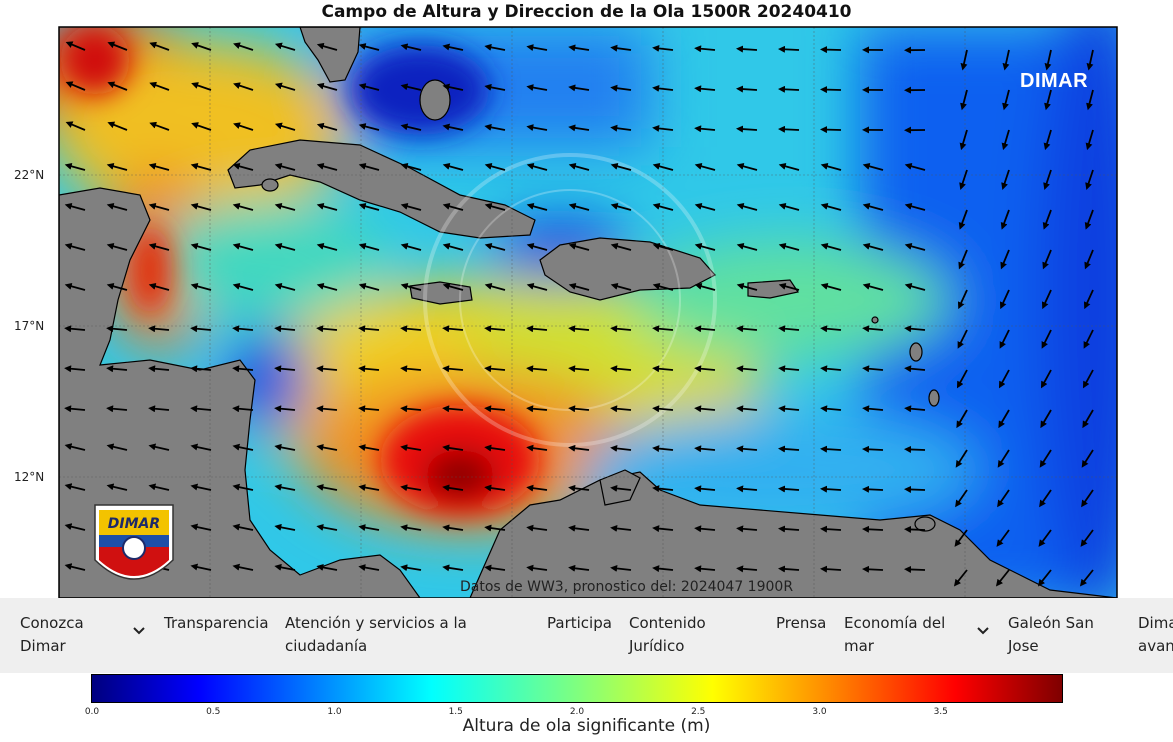  I want to click on nav-item-dimar-avanza: Dimar avanza, so click(1155, 634).